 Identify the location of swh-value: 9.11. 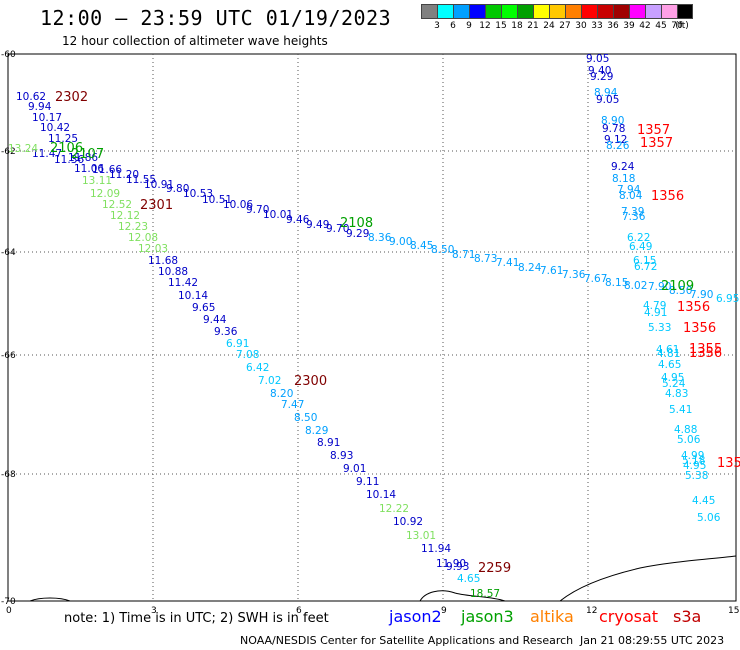
(367, 482).